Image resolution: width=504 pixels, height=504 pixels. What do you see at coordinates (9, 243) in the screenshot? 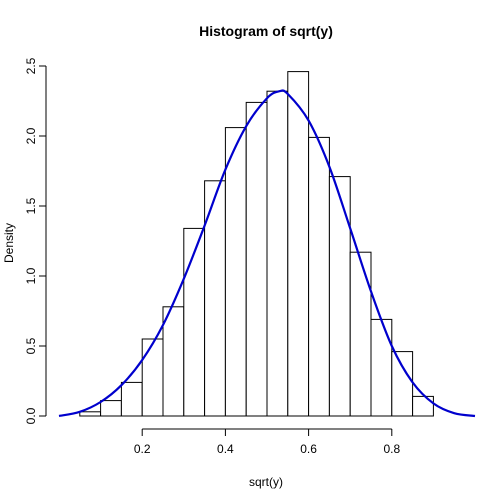
I see `y-axis-label: Density` at bounding box center [9, 243].